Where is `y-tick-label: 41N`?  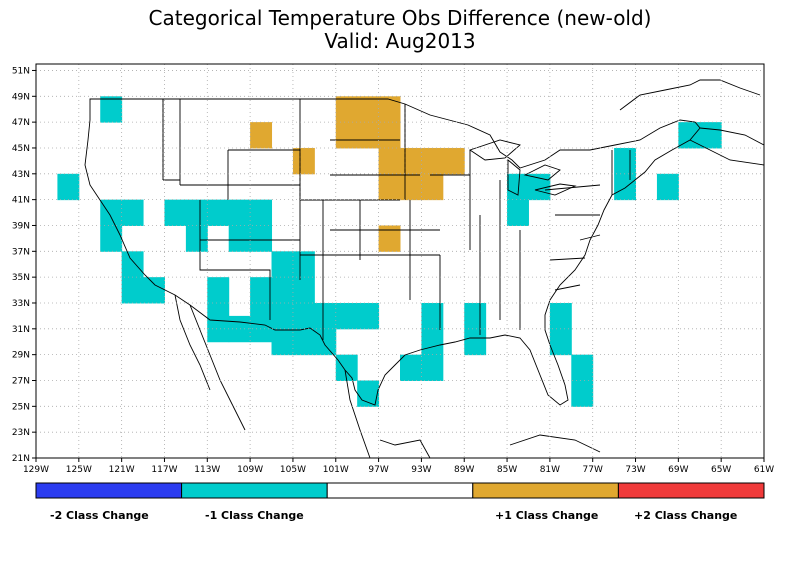 y-tick-label: 41N is located at coordinates (21, 201).